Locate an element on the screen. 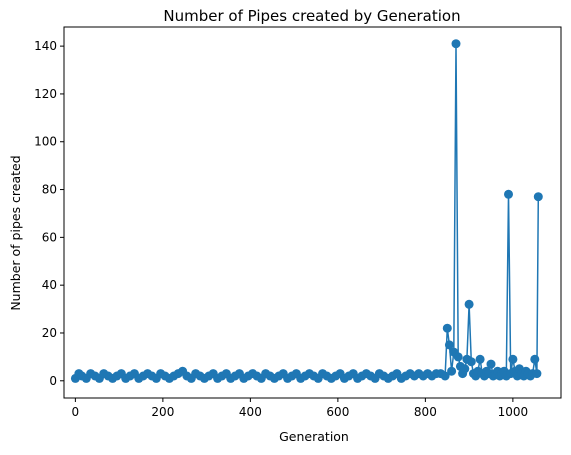  y-tick-label: 140 is located at coordinates (45, 46).